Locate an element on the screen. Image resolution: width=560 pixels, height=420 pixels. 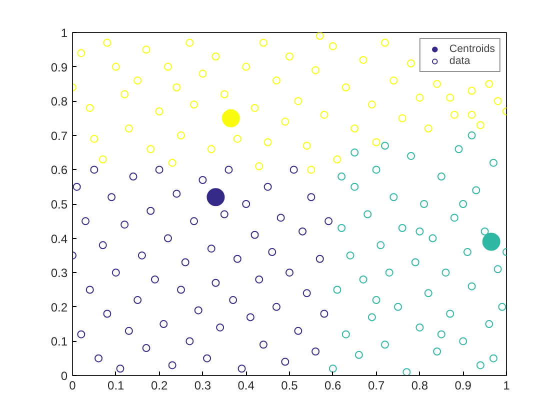
x-tick-label: 0.9 is located at coordinates (463, 385).